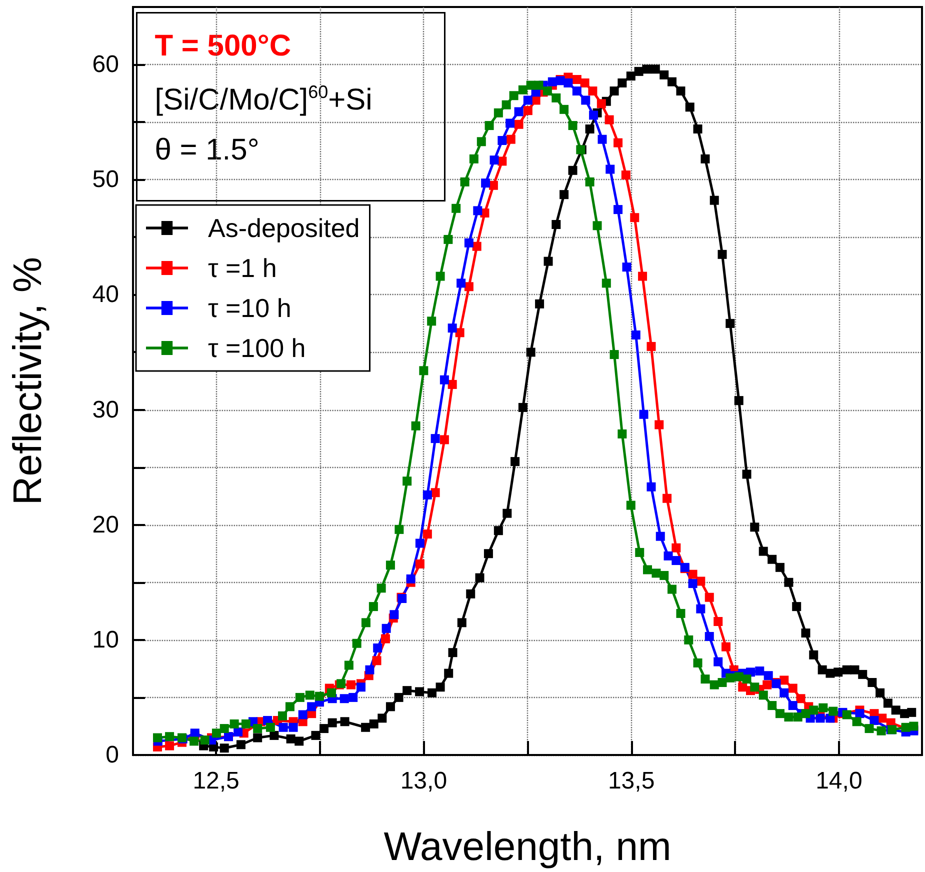  What do you see at coordinates (105, 64) in the screenshot?
I see `y-tick-label: 60` at bounding box center [105, 64].